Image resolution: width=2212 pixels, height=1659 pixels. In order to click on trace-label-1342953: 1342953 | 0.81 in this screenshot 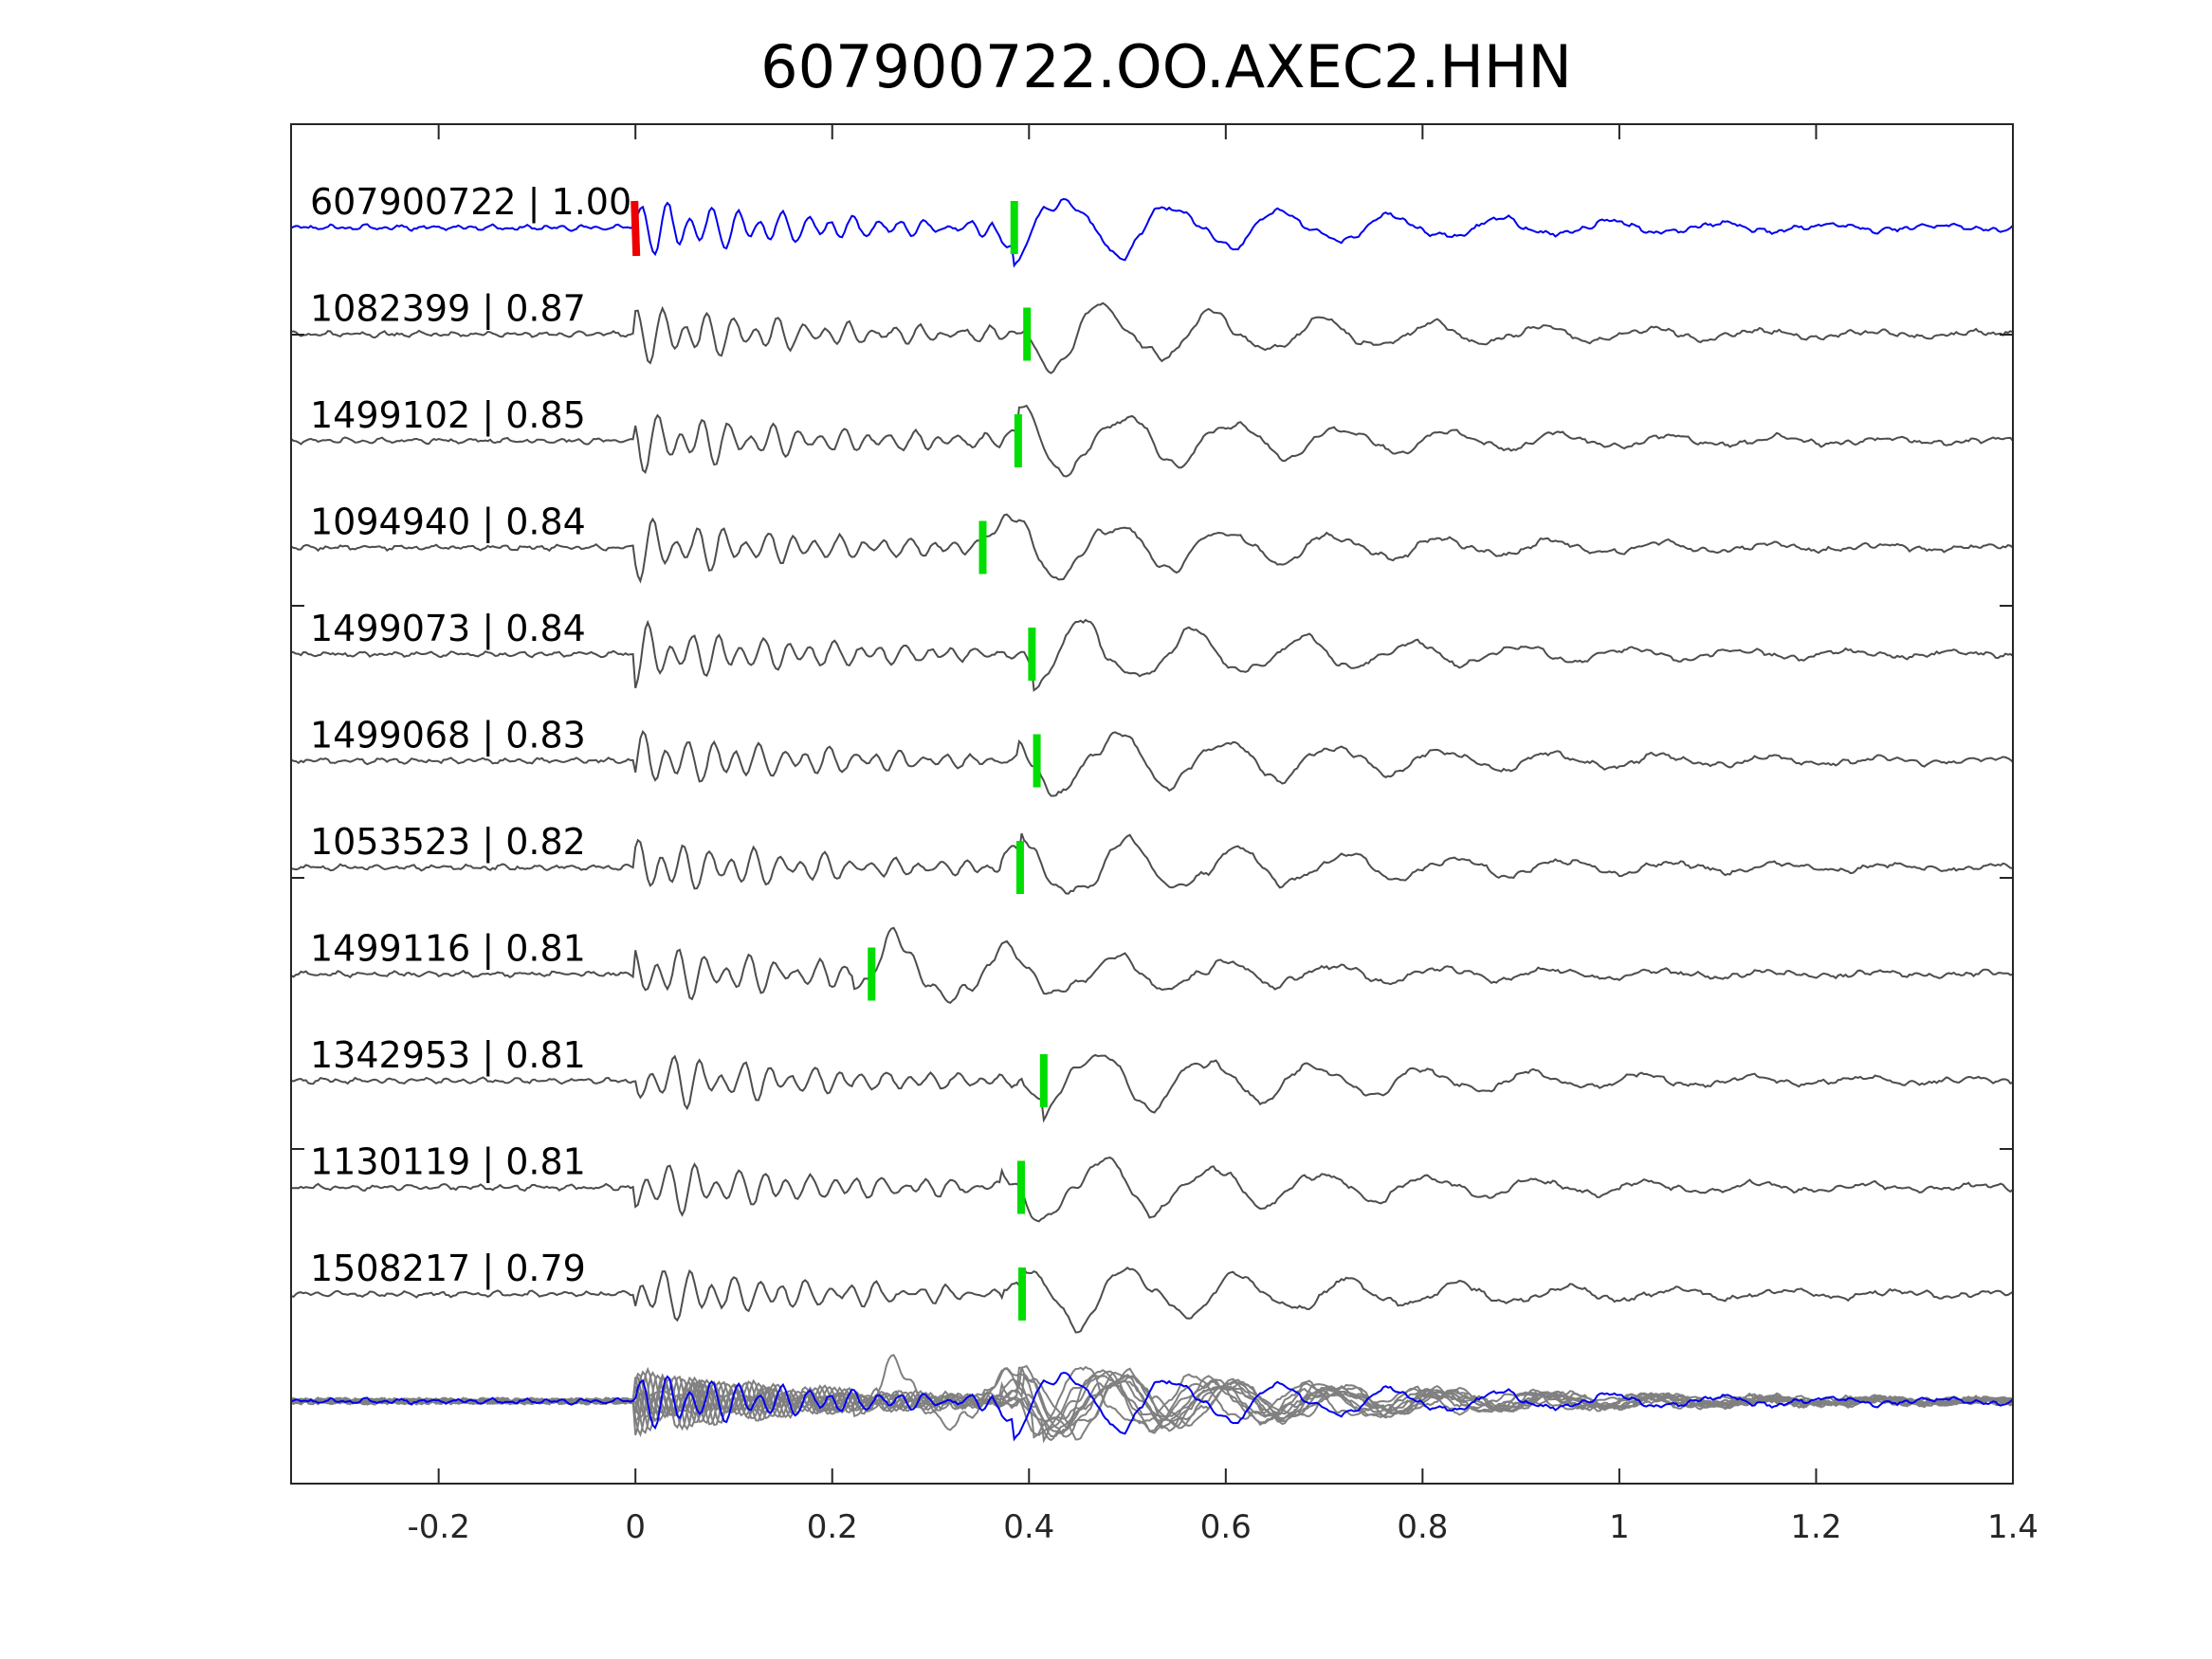, I will do `click(448, 1055)`.